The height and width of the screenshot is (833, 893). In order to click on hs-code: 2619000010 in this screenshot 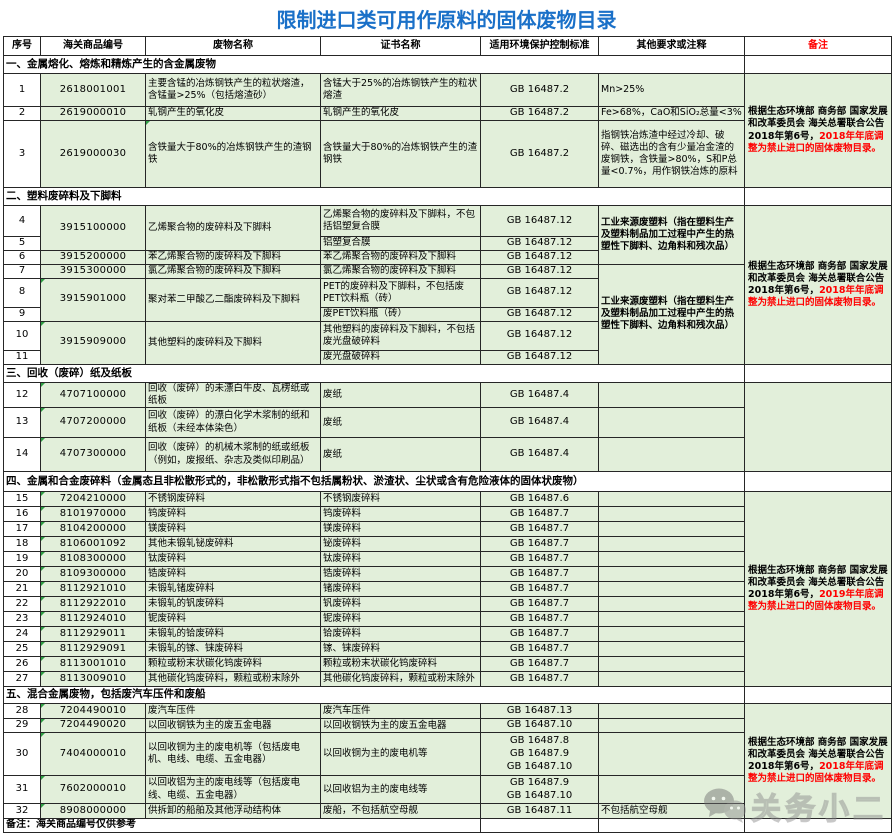, I will do `click(93, 113)`.